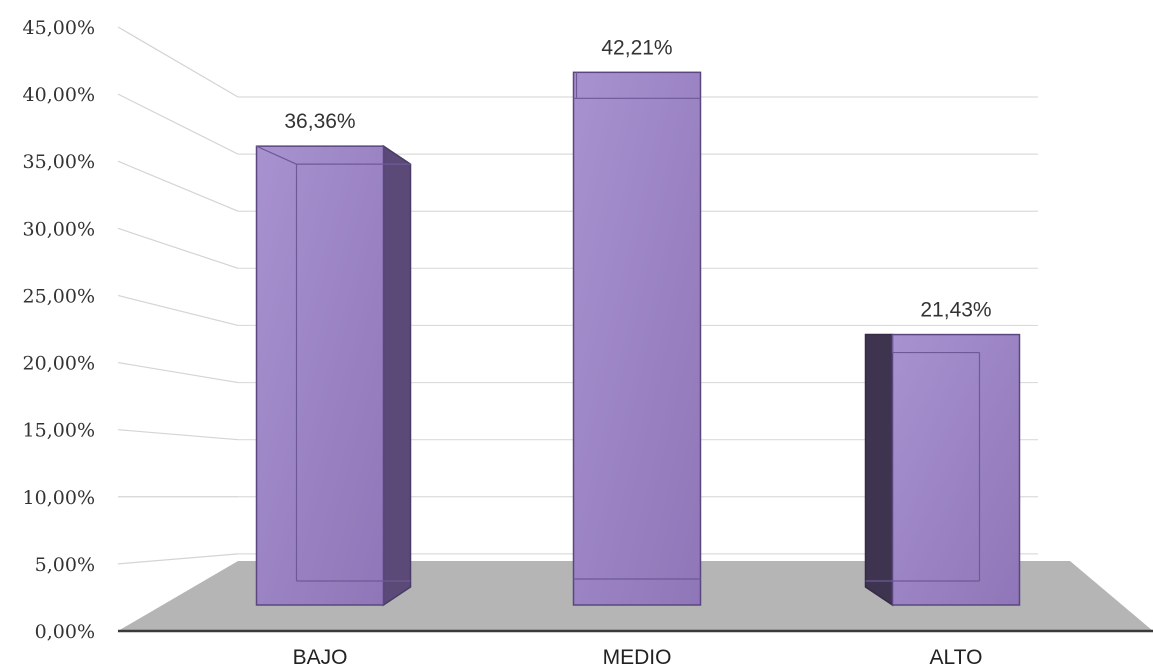 The height and width of the screenshot is (672, 1153). I want to click on bar-medio, so click(637, 338).